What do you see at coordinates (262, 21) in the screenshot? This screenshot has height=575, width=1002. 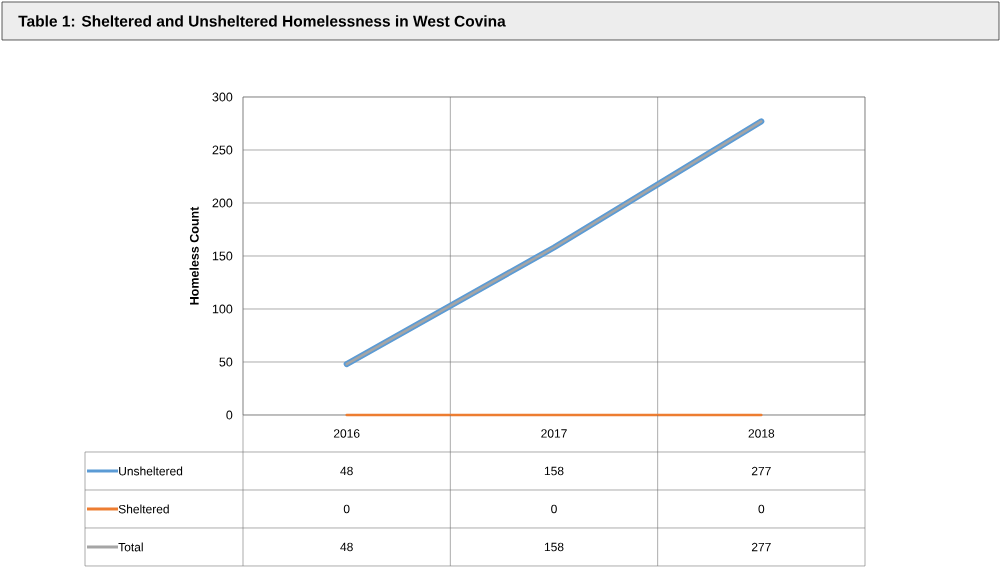 I see `chart-title: Table 1: Sheltered and Unsheltered Homelessness in West Covina` at bounding box center [262, 21].